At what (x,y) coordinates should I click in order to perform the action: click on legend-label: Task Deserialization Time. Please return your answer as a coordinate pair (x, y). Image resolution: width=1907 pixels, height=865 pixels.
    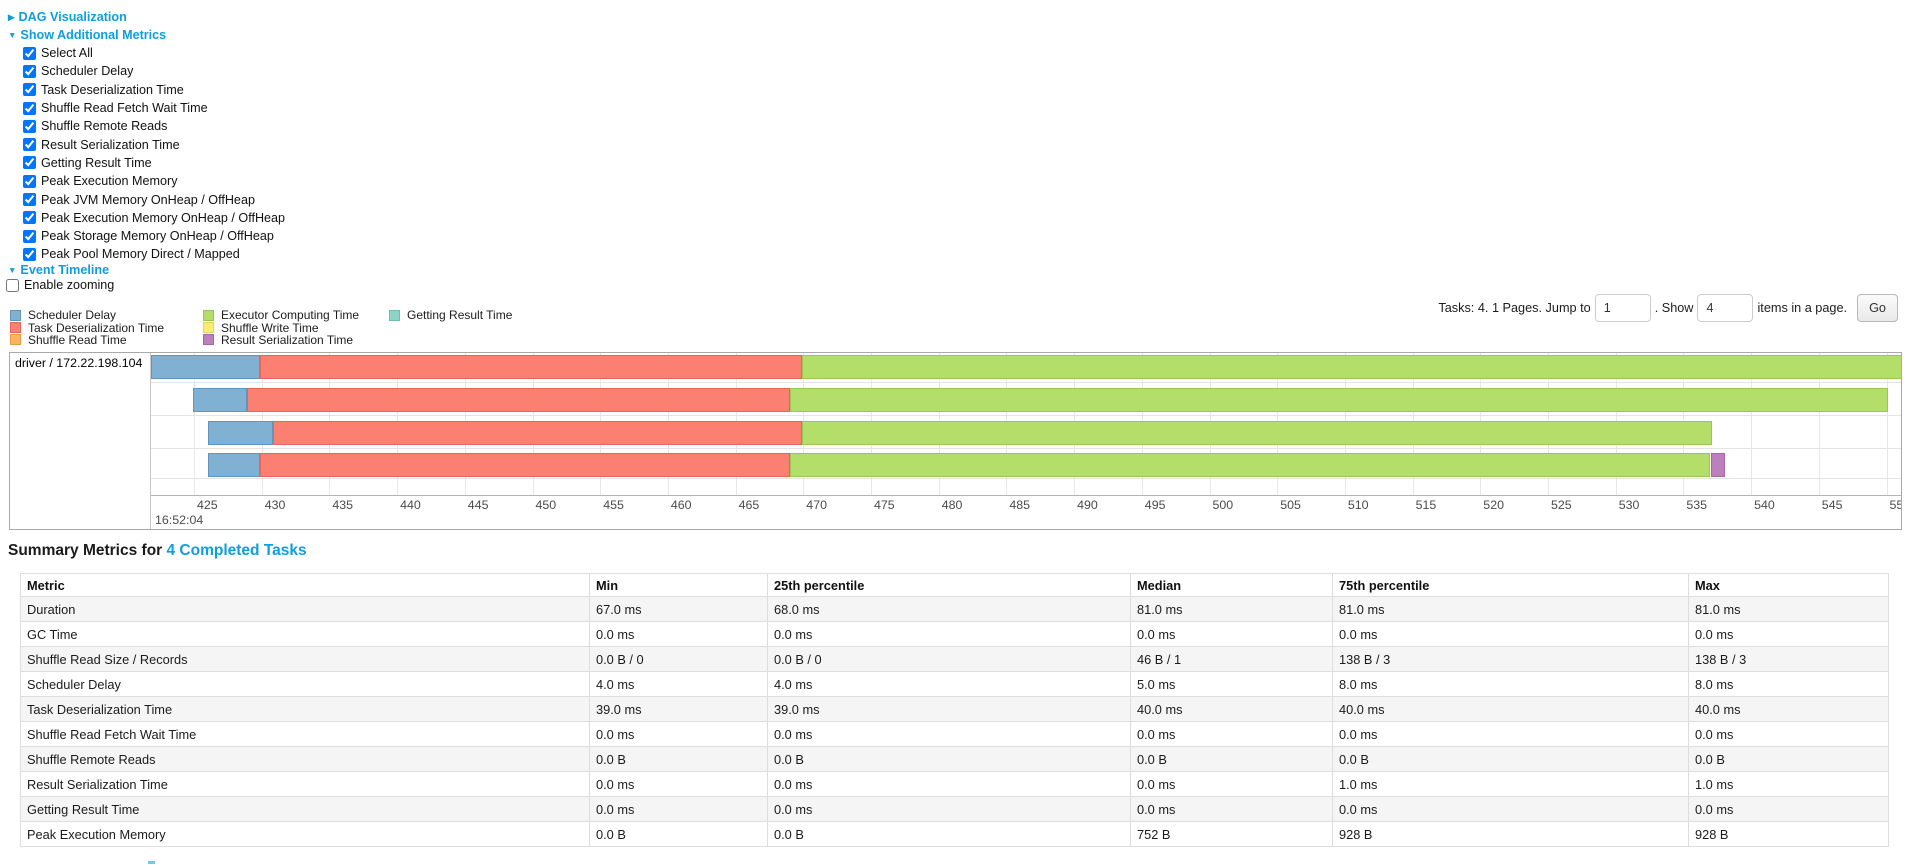
    Looking at the image, I should click on (96, 327).